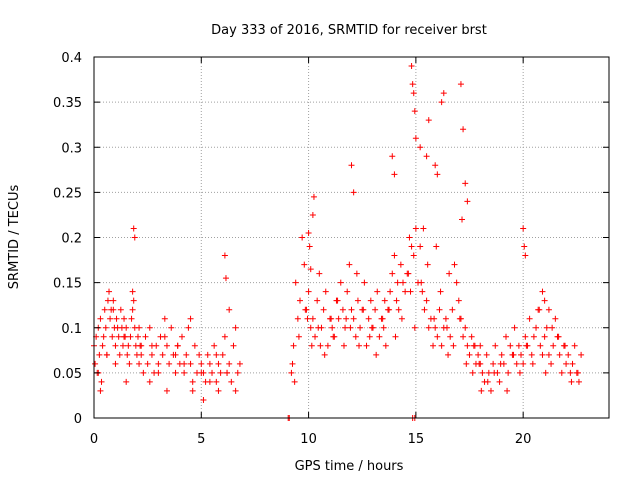 The image size is (640, 480). I want to click on y-tick-label: 0.15, so click(67, 284).